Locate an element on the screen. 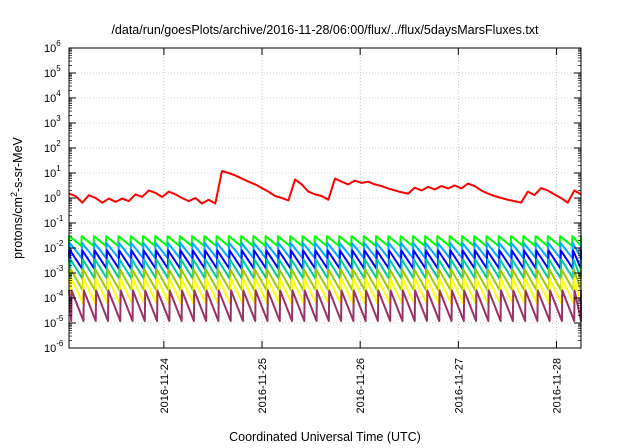 The image size is (640, 448). y-tick-label: 10⁰ is located at coordinates (52, 197).